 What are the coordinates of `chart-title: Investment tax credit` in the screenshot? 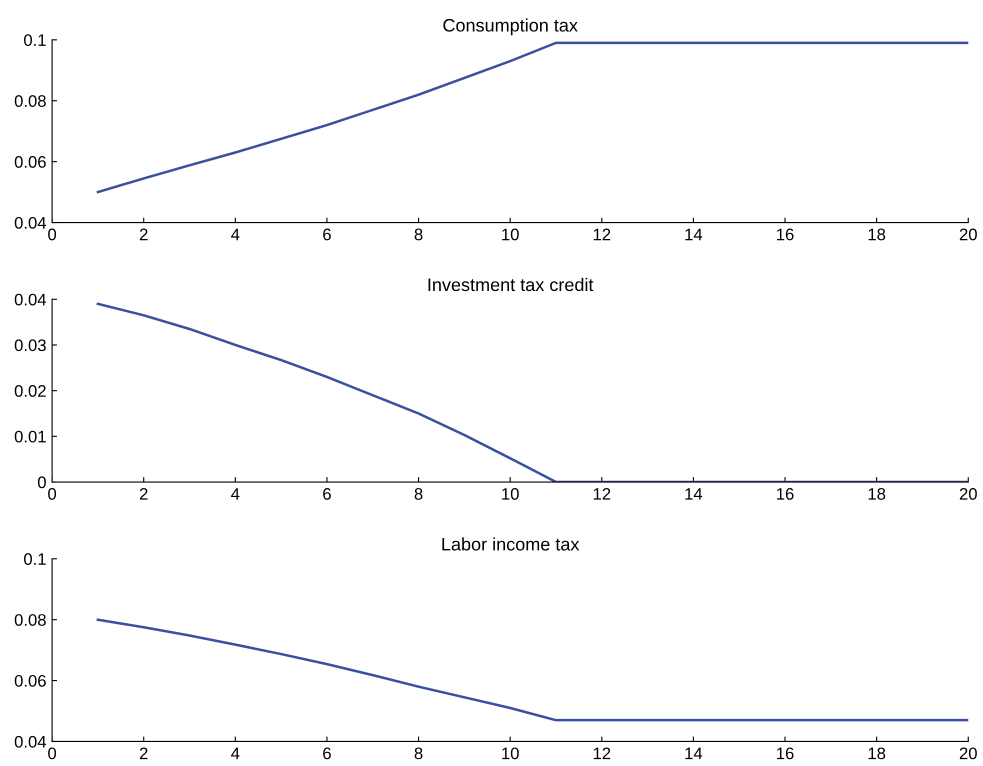 It's located at (511, 285).